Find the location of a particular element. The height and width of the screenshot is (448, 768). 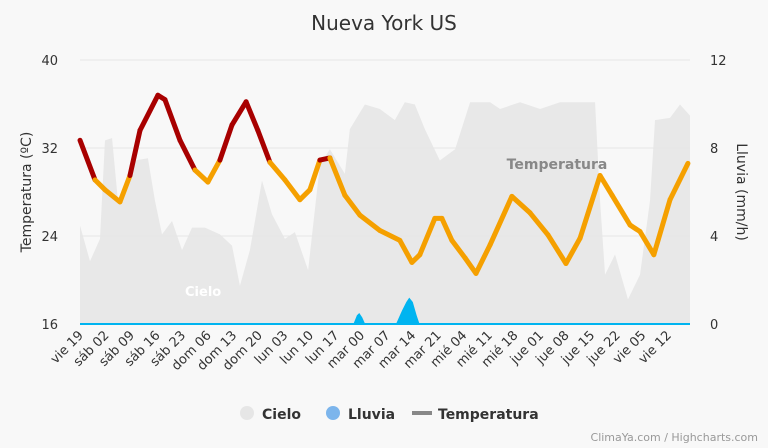

y-left-tick-label: 32 is located at coordinates (49, 149).